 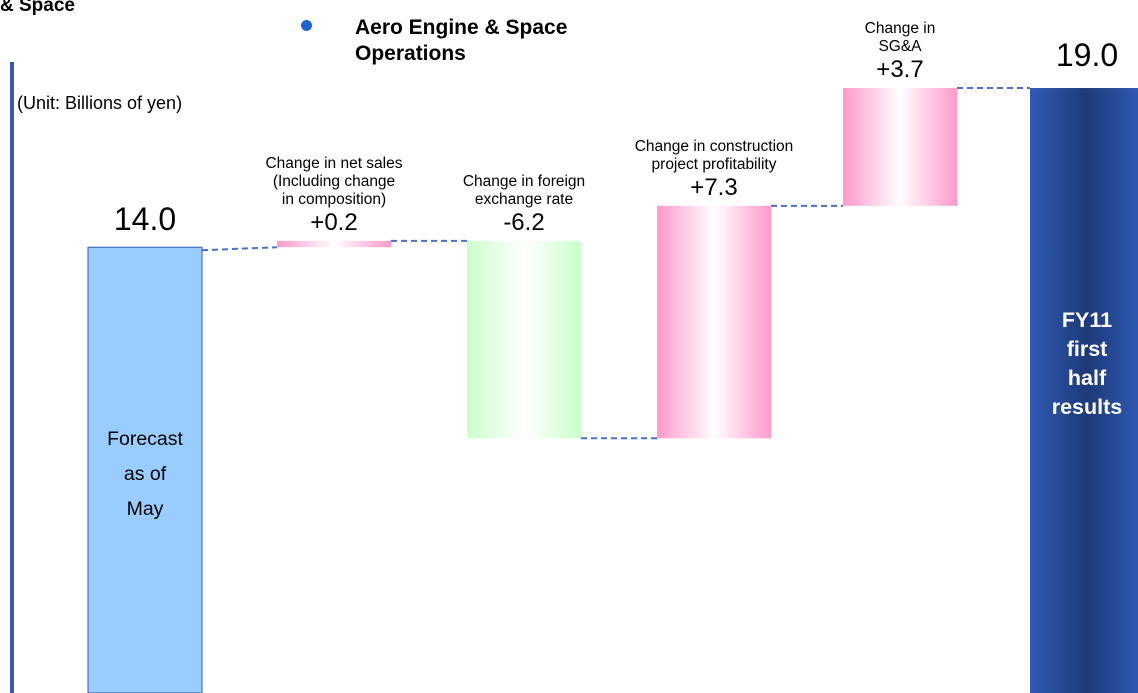 I want to click on step-label-line: (Including change, so click(x=334, y=181).